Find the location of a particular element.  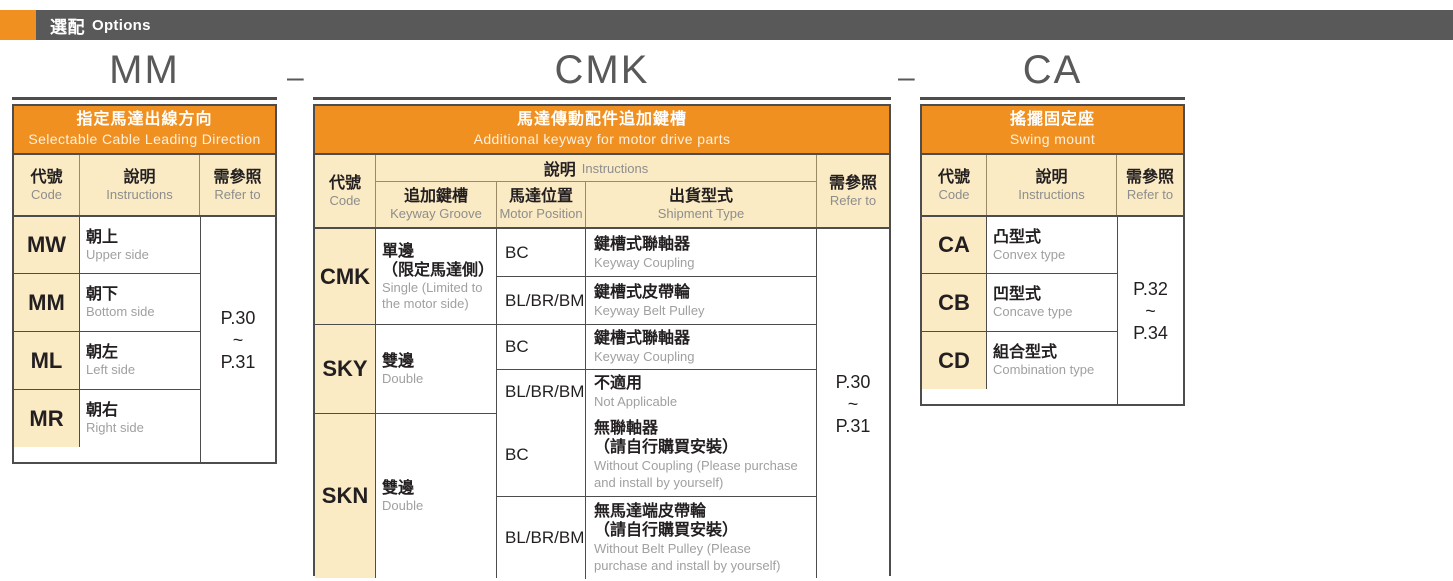

cmk-ship-zh-2-1: 無馬達端皮帶輪 （請自行購買安裝） is located at coordinates (666, 521).